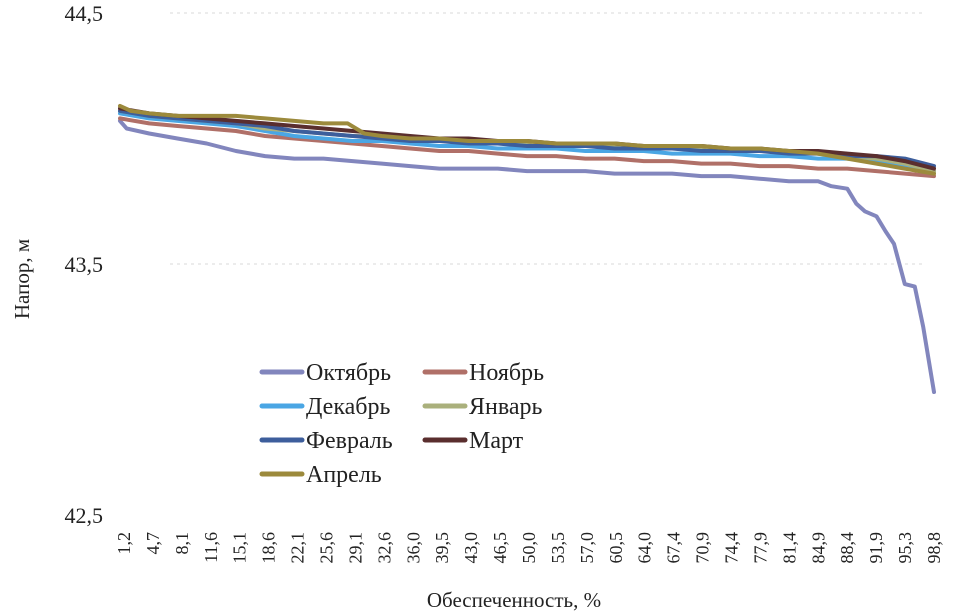 This screenshot has height=614, width=954. Describe the element at coordinates (616, 548) in the screenshot. I see `x-tick-label: 60,5` at that location.